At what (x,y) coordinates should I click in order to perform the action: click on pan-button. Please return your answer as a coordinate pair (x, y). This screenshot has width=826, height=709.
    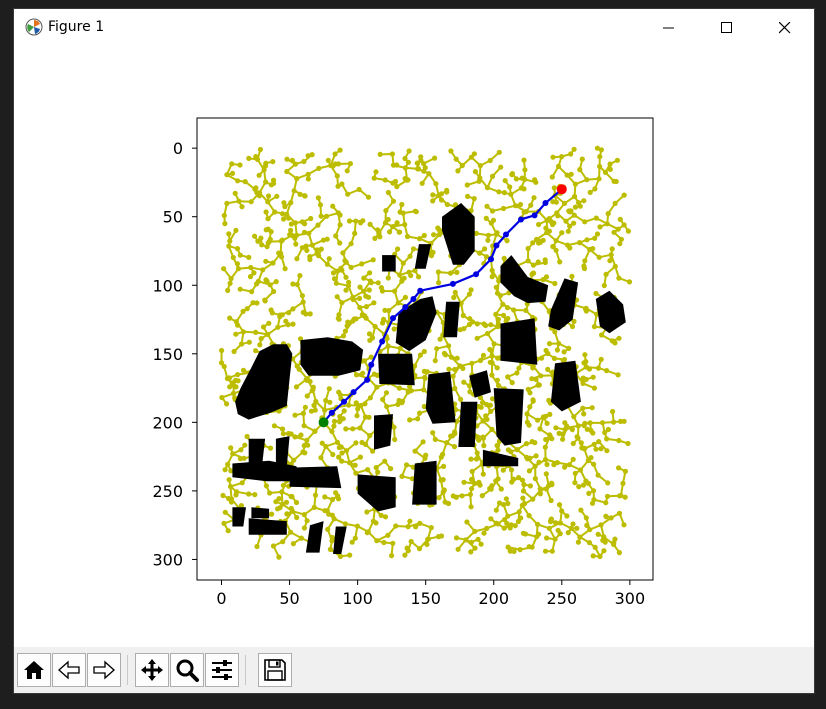
    Looking at the image, I should click on (152, 670).